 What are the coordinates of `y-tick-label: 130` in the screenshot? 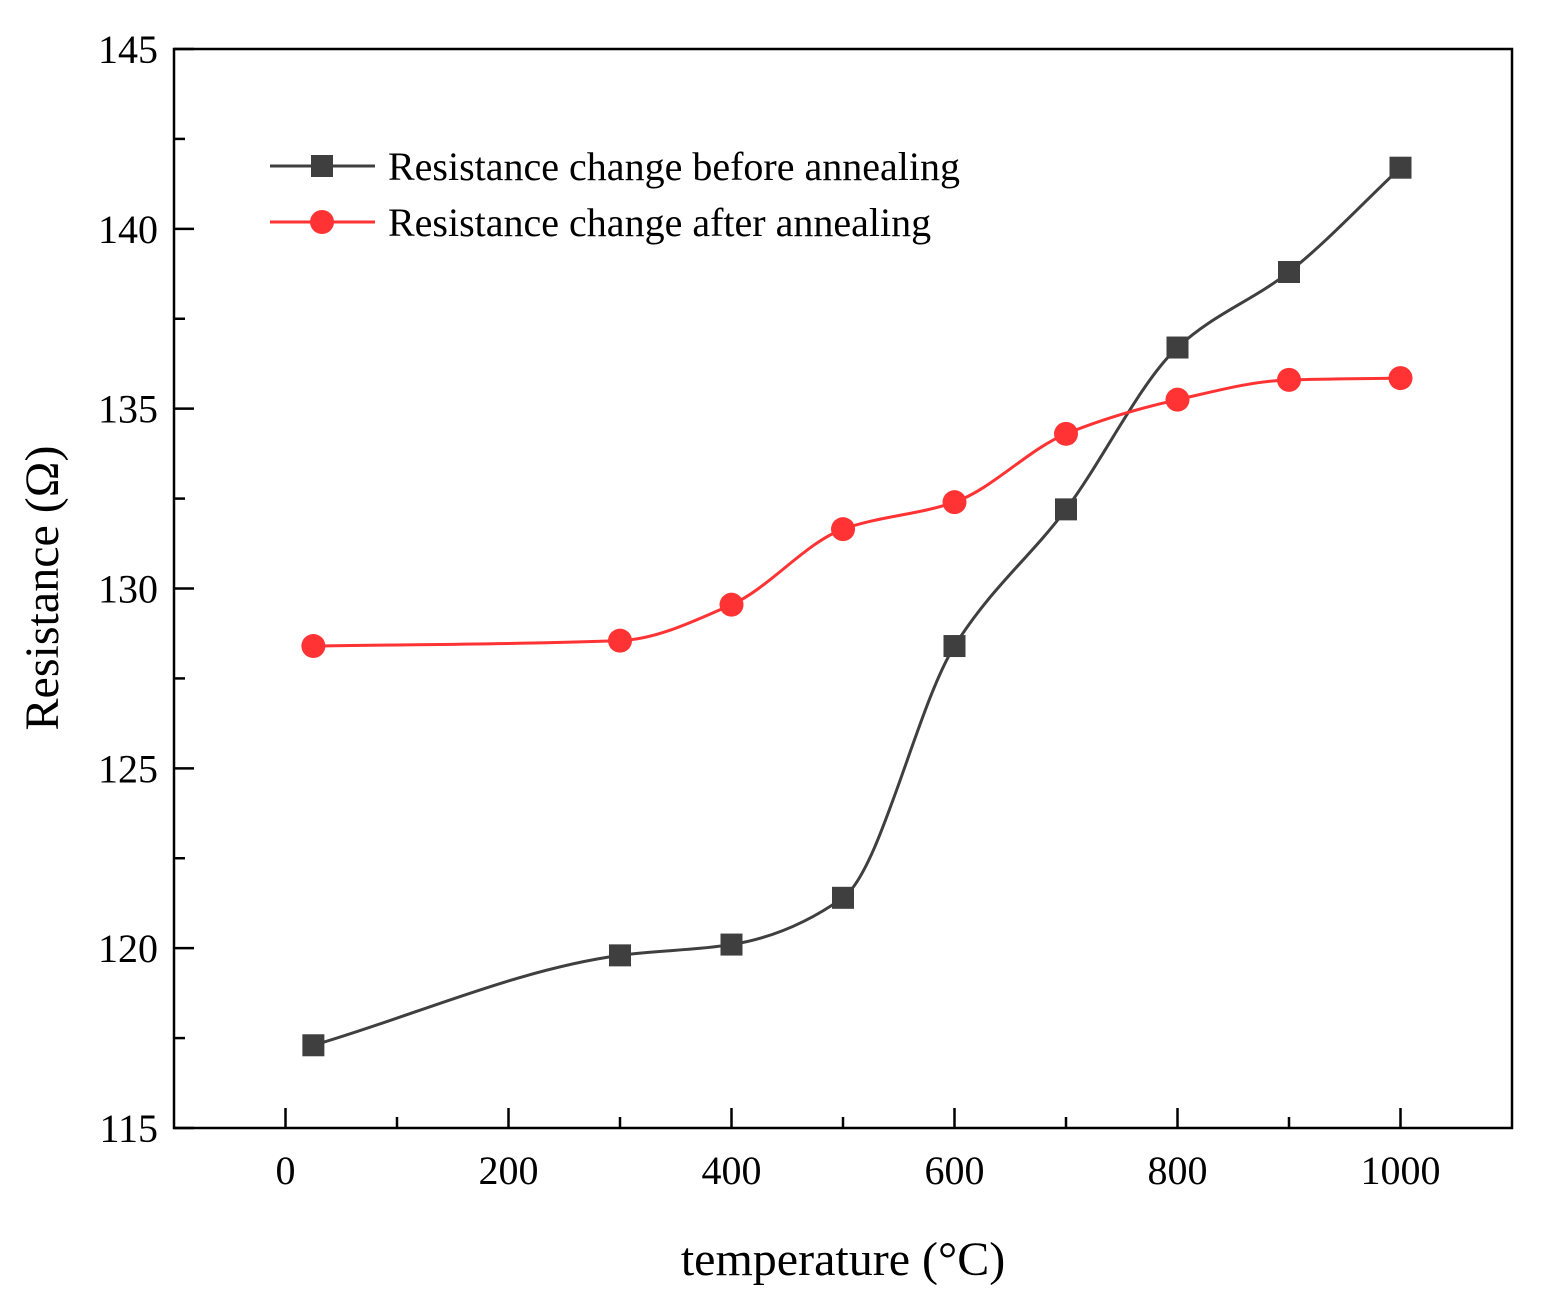 It's located at (128, 589).